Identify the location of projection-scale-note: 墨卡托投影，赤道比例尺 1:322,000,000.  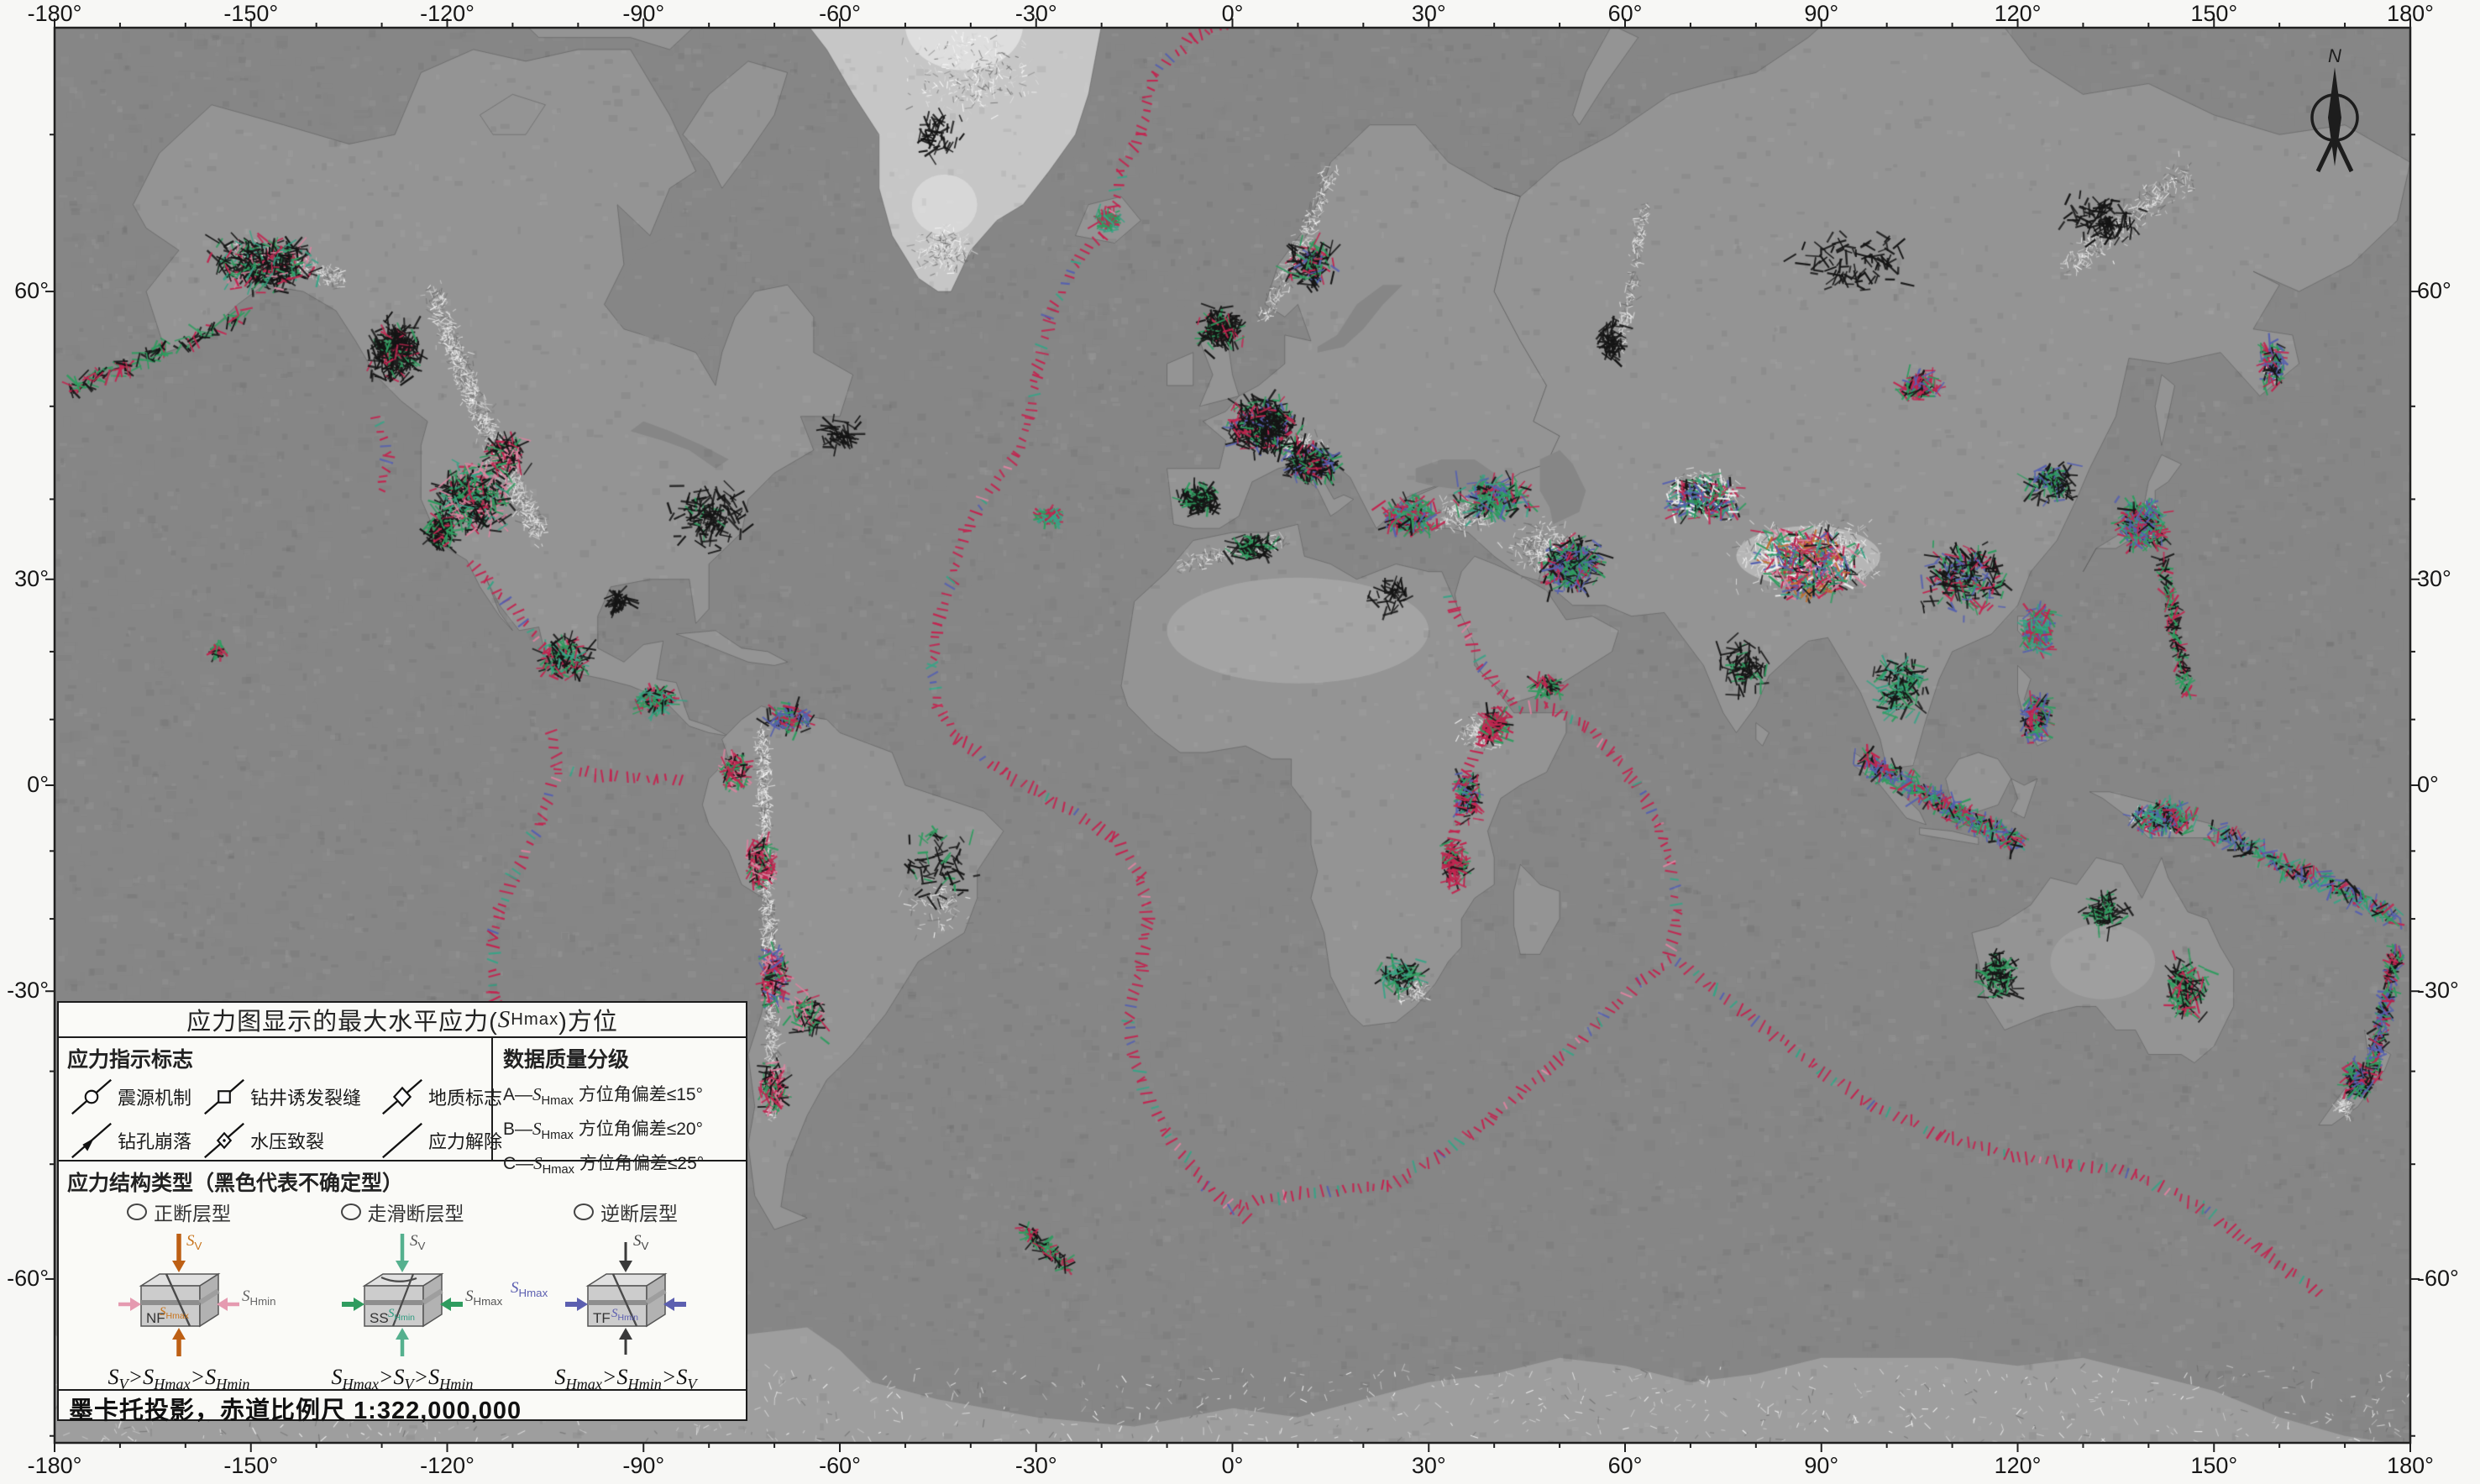
(295, 1410).